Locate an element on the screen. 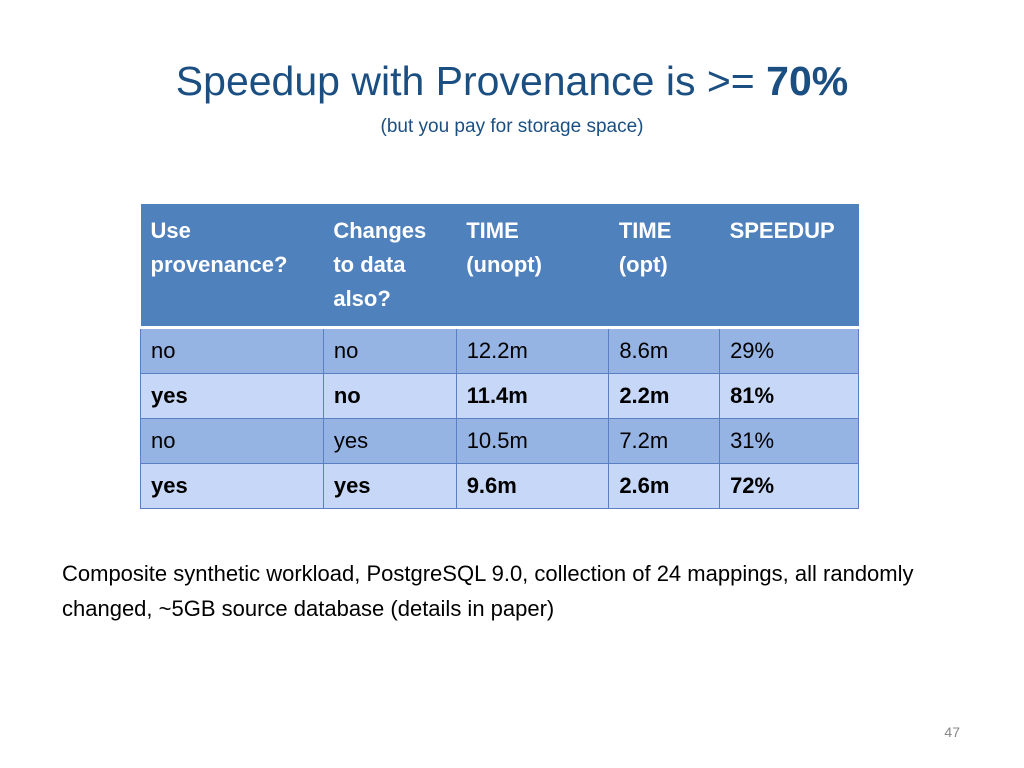  table-cell: 11.4m is located at coordinates (532, 396).